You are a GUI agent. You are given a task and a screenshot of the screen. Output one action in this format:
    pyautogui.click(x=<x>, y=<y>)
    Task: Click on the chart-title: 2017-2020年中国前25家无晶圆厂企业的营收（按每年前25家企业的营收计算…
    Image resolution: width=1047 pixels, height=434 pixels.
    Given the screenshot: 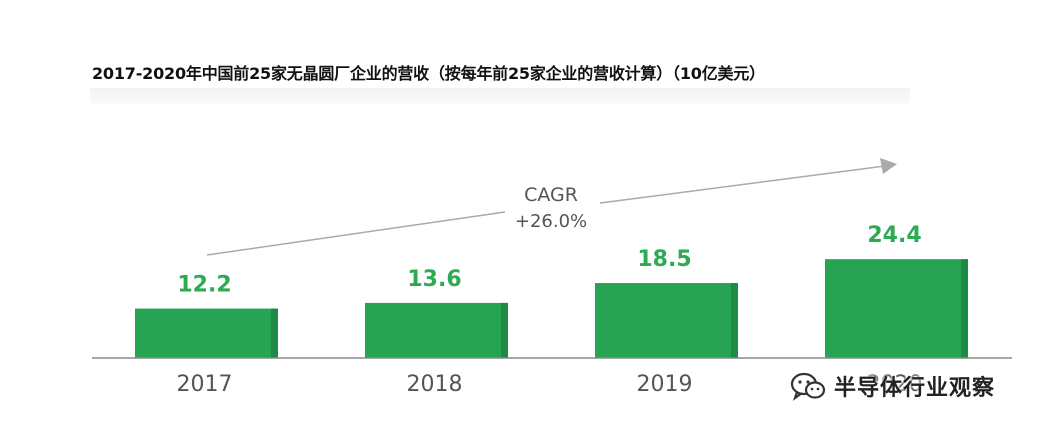 What is the action you would take?
    pyautogui.click(x=428, y=73)
    